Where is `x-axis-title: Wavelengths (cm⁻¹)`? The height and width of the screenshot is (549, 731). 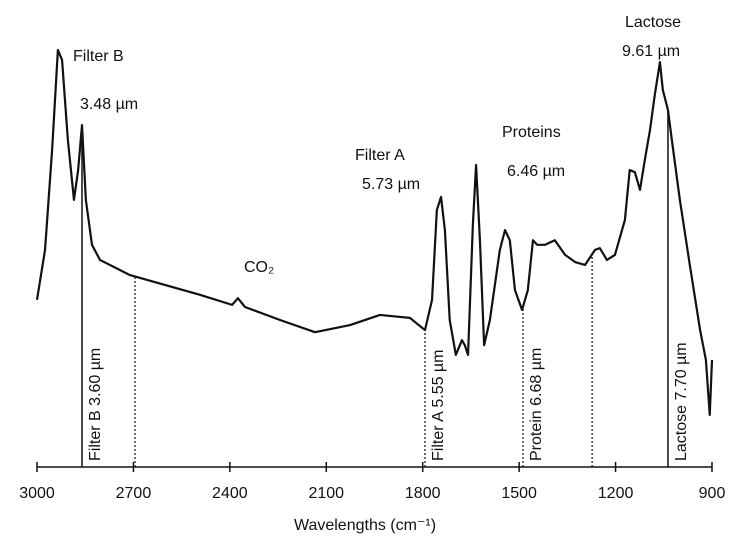
x-axis-title: Wavelengths (cm⁻¹) is located at coordinates (365, 525).